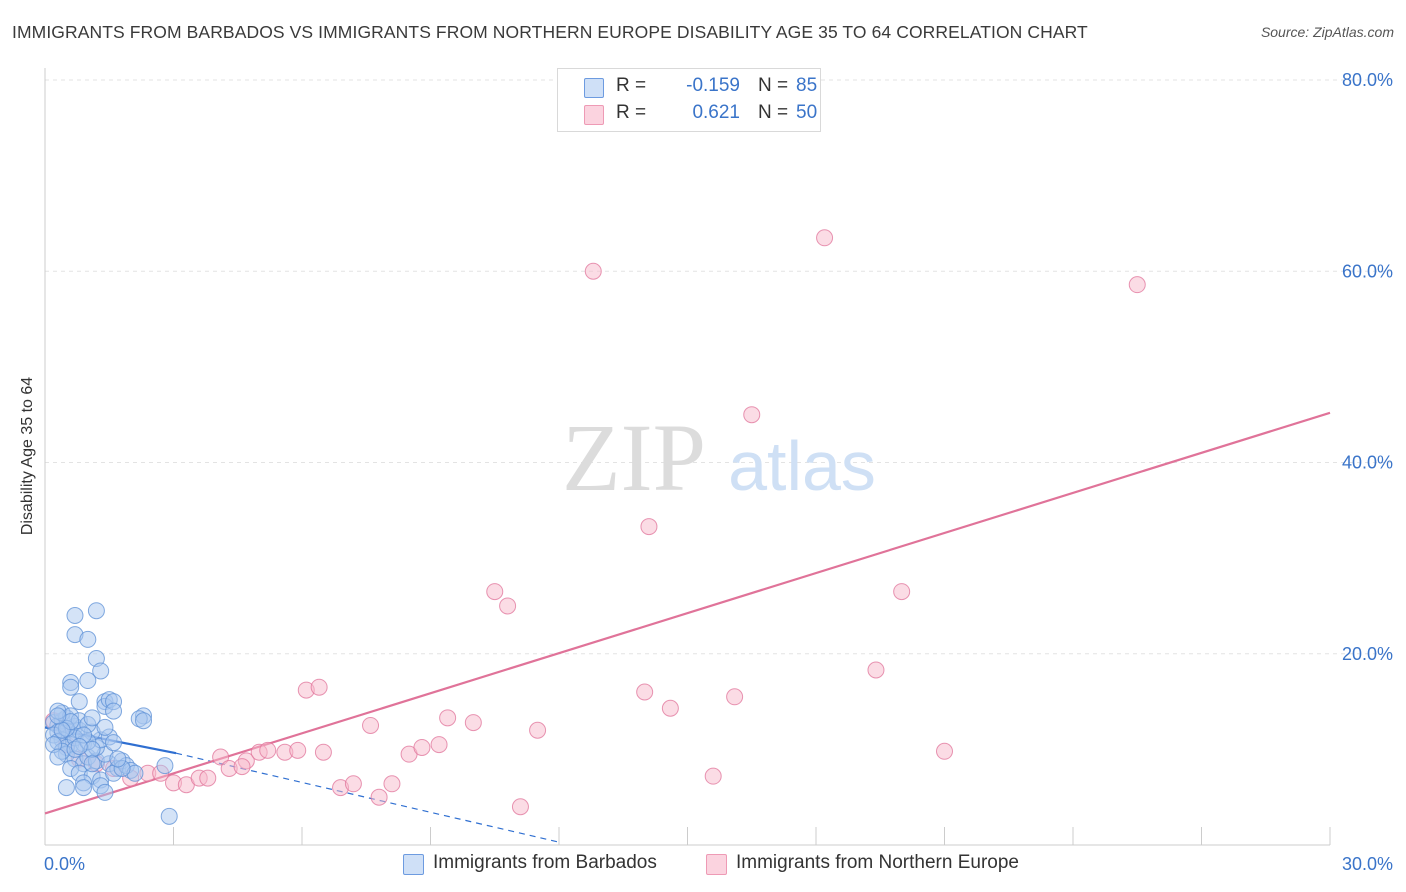 This screenshot has height=892, width=1406. I want to click on x-tick-label-0: 0.0%, so click(64, 864).